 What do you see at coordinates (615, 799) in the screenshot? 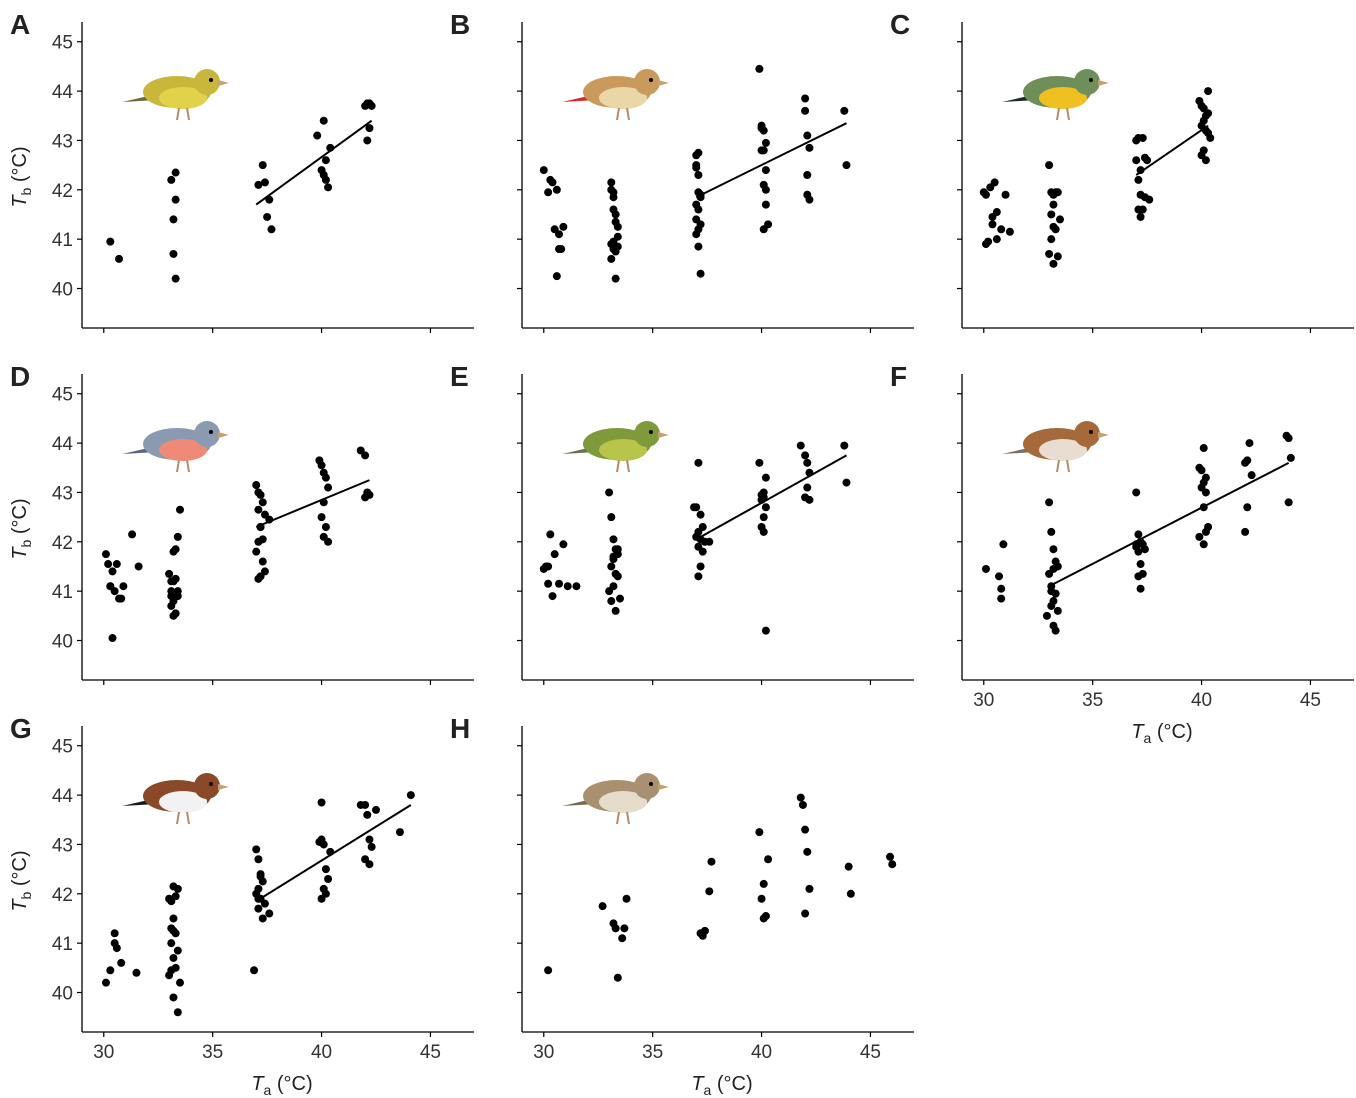
I see `crested-lark-illustration-icon` at bounding box center [615, 799].